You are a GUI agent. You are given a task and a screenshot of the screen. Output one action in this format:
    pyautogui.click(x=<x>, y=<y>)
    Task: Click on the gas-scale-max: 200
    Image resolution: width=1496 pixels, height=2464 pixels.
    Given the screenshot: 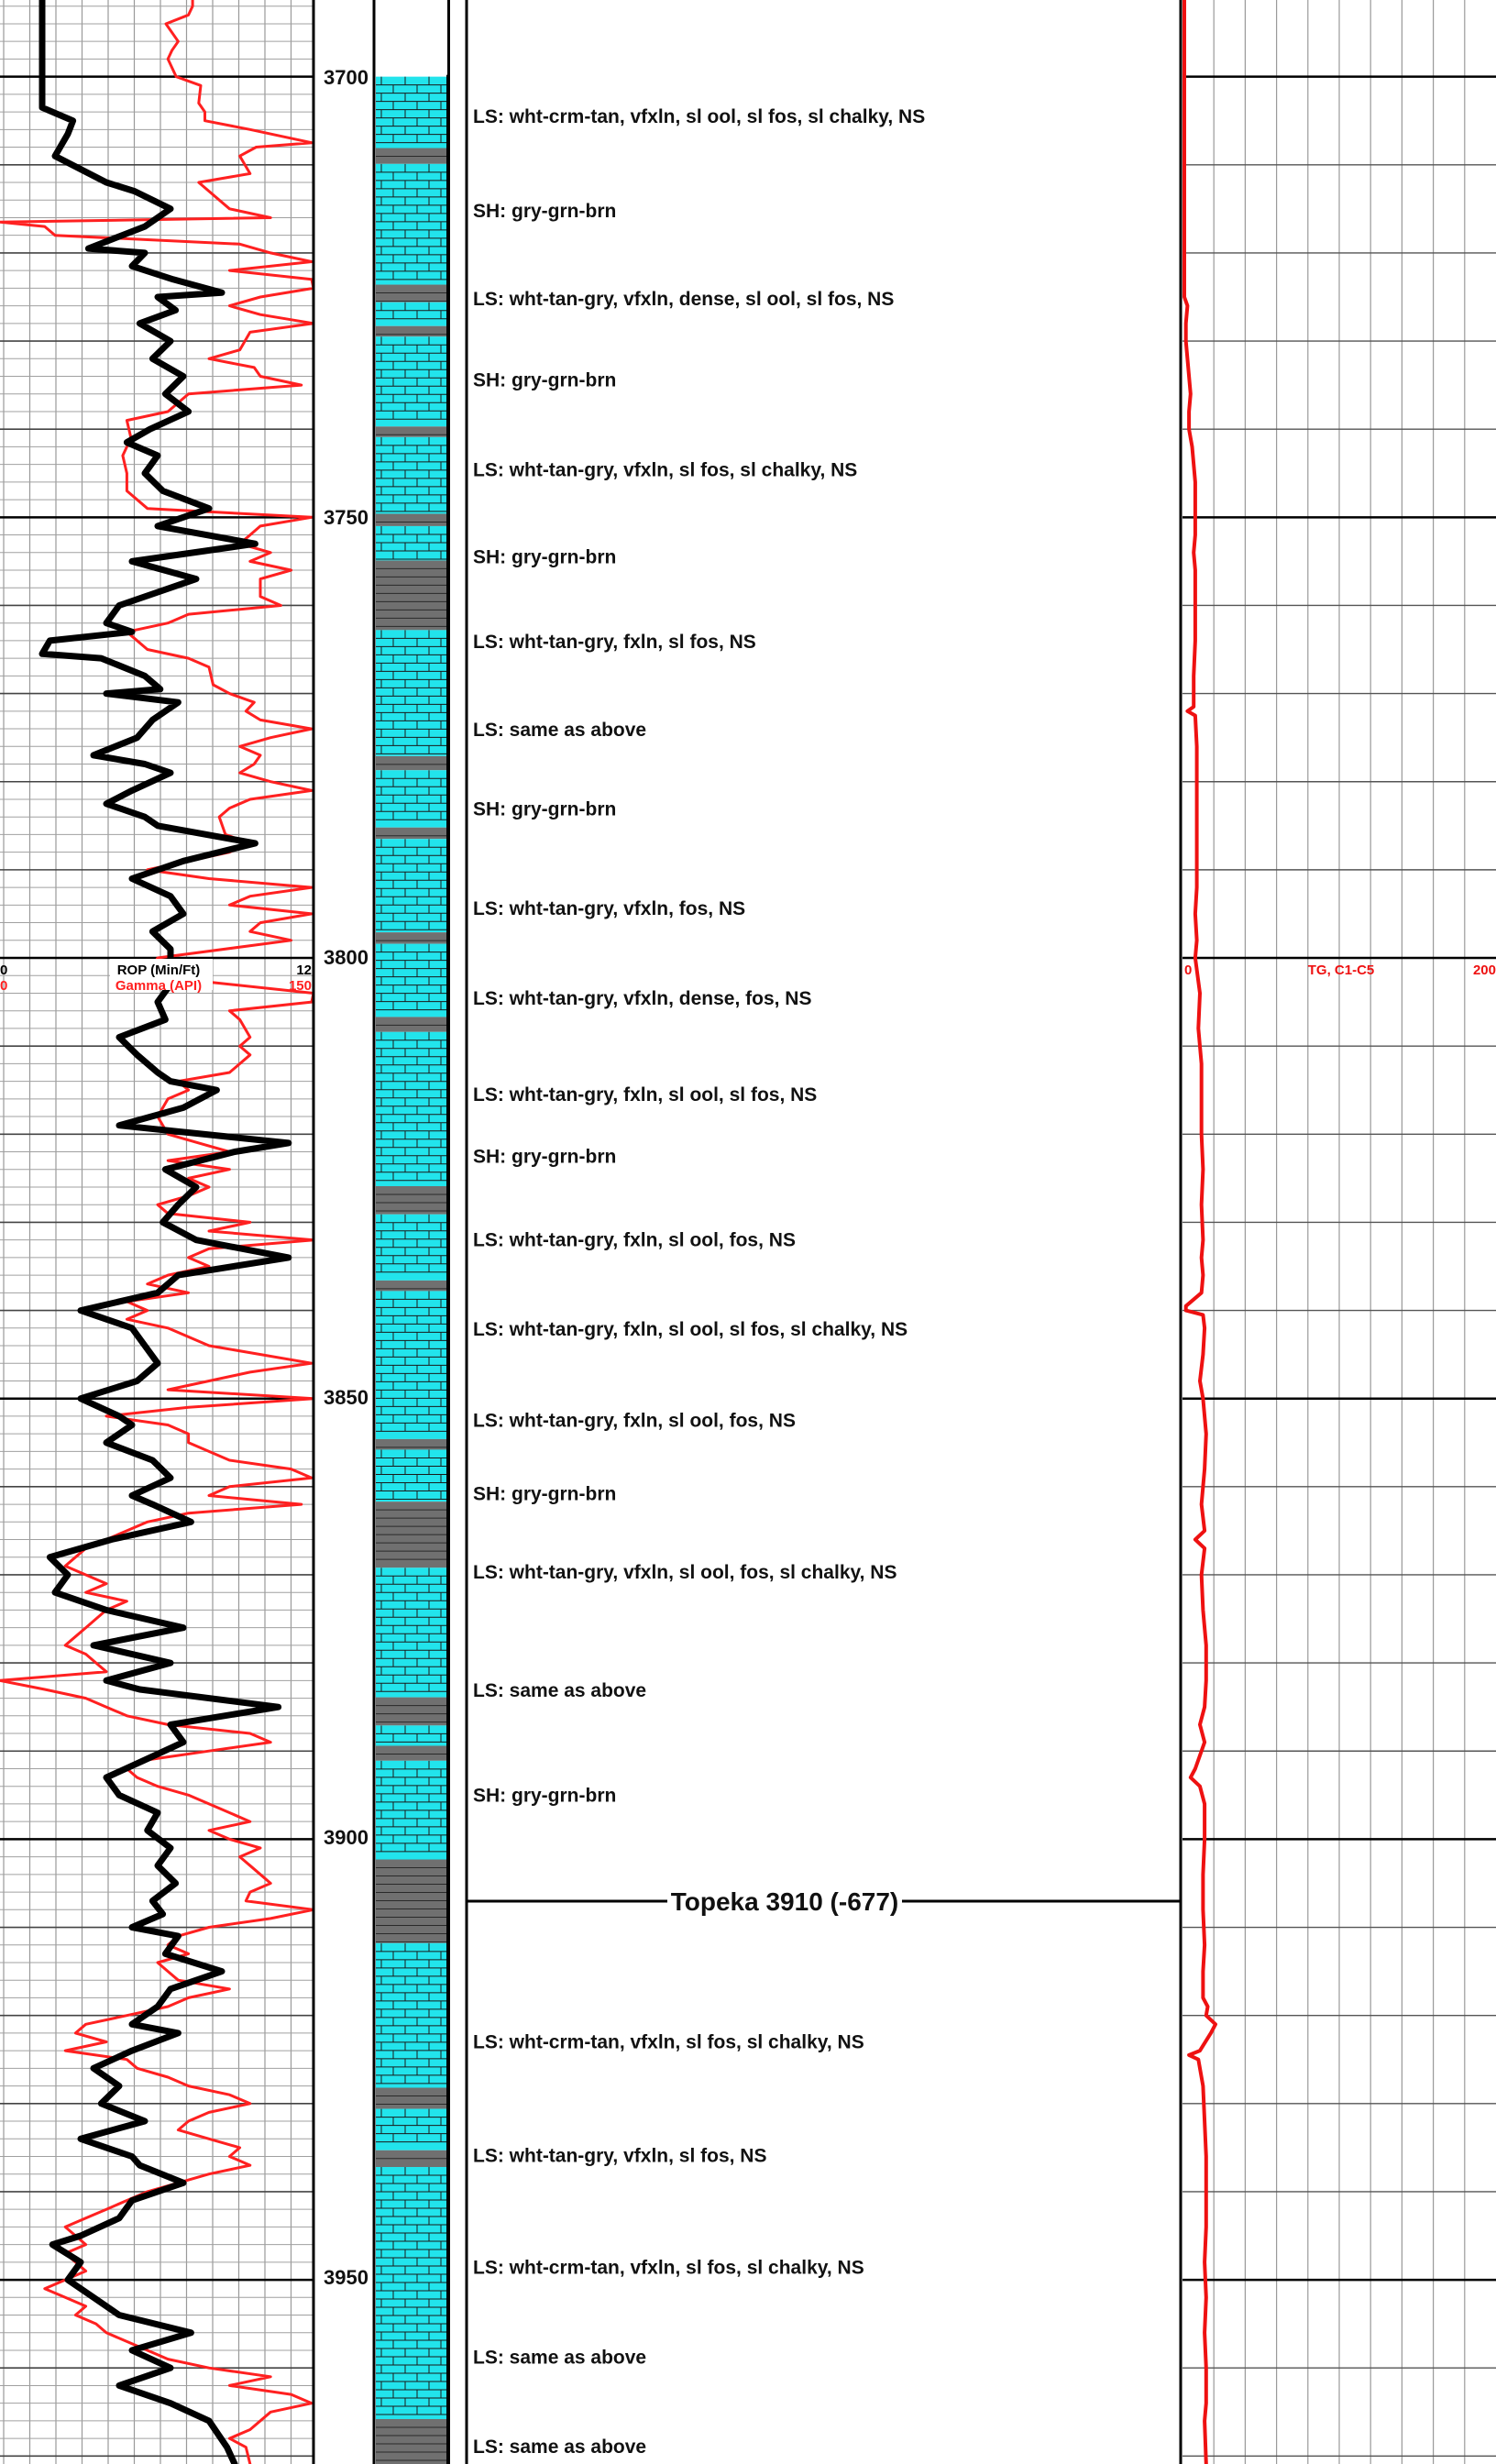 What is the action you would take?
    pyautogui.click(x=1484, y=970)
    